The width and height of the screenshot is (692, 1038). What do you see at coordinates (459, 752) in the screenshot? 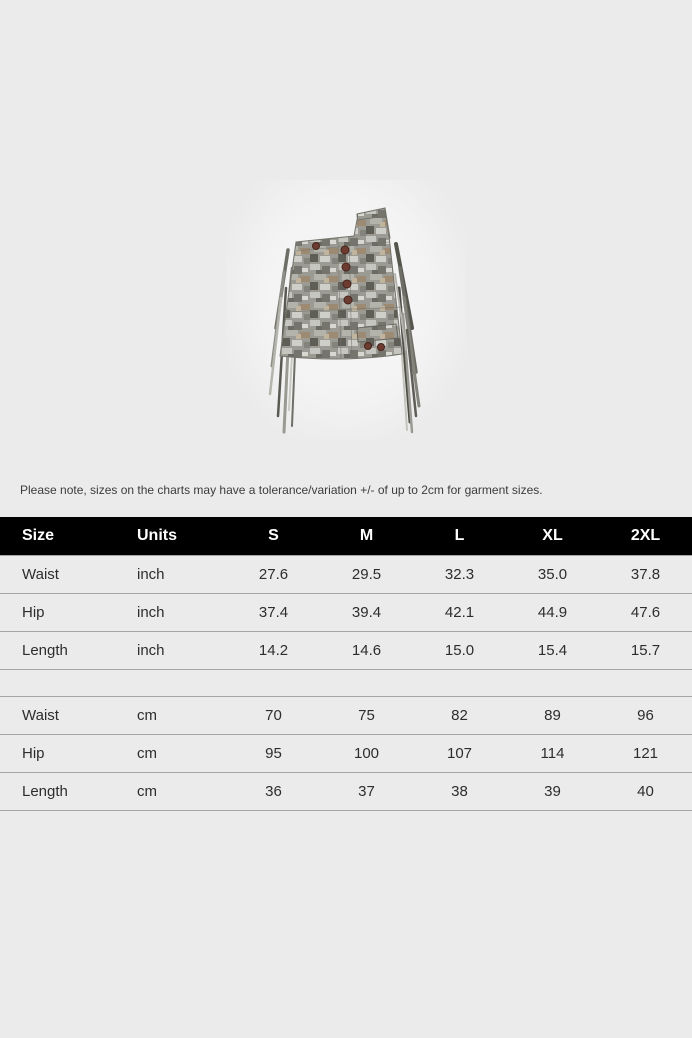
I see `size-value: 107` at bounding box center [459, 752].